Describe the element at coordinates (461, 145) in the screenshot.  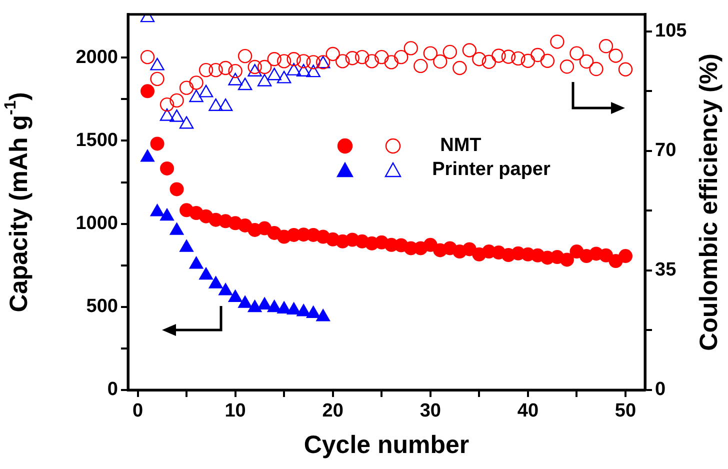
I see `legend-label: NMT` at that location.